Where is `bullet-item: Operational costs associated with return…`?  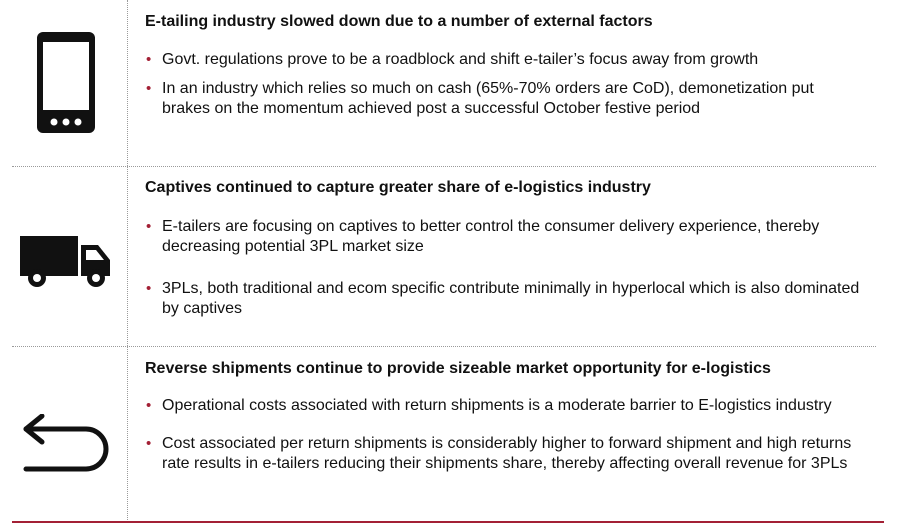
bullet-item: Operational costs associated with return… is located at coordinates (505, 406).